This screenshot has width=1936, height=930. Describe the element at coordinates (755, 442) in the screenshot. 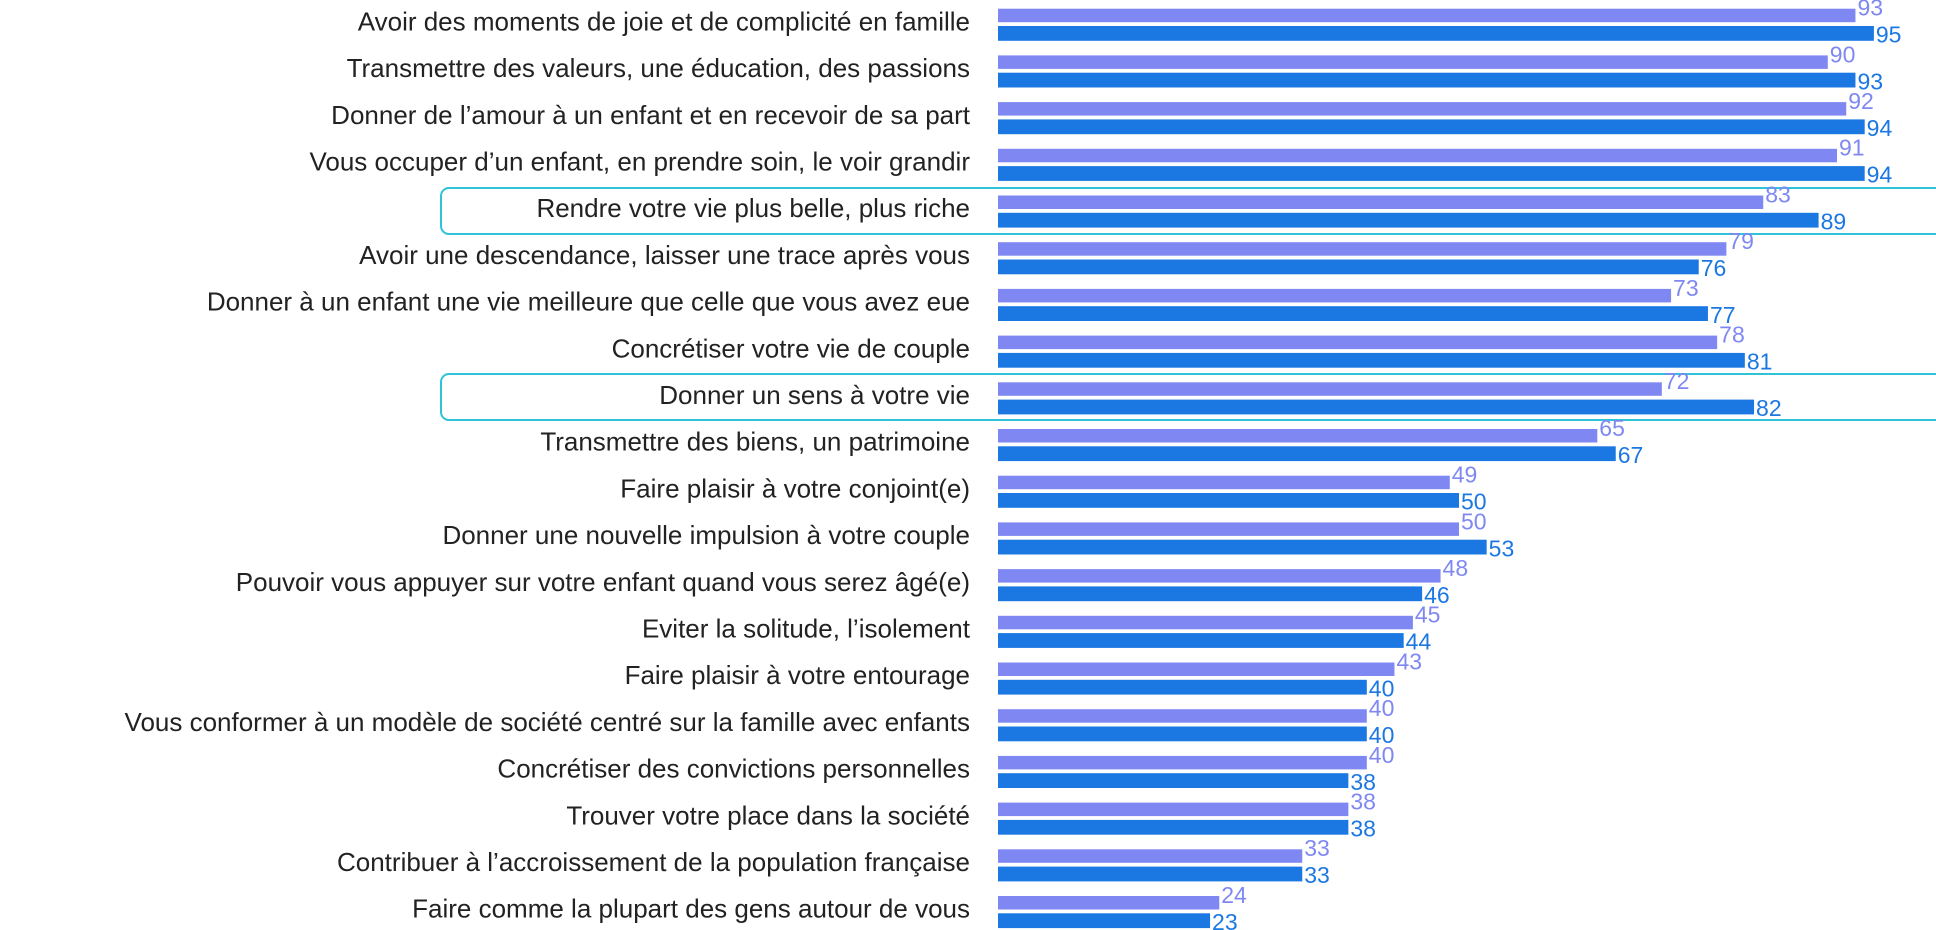

I see `category-label: Transmettre des biens, un patrimoine` at that location.